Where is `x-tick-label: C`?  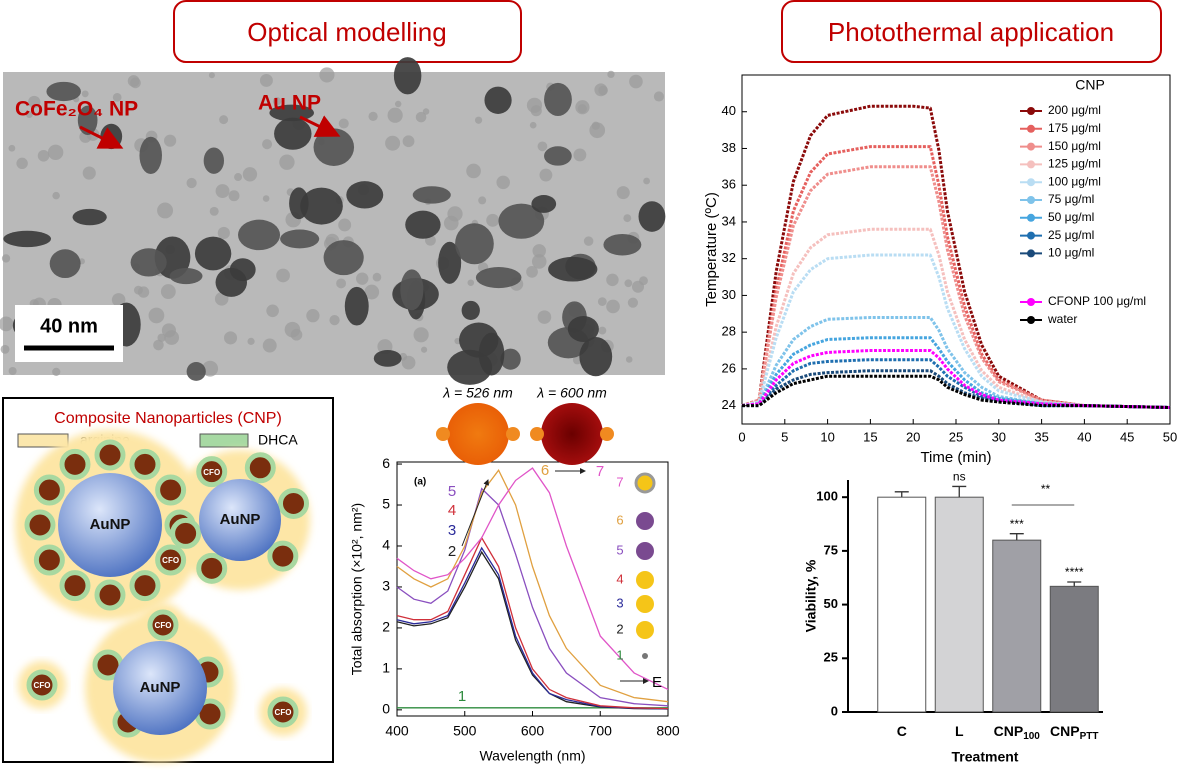 x-tick-label: C is located at coordinates (902, 731).